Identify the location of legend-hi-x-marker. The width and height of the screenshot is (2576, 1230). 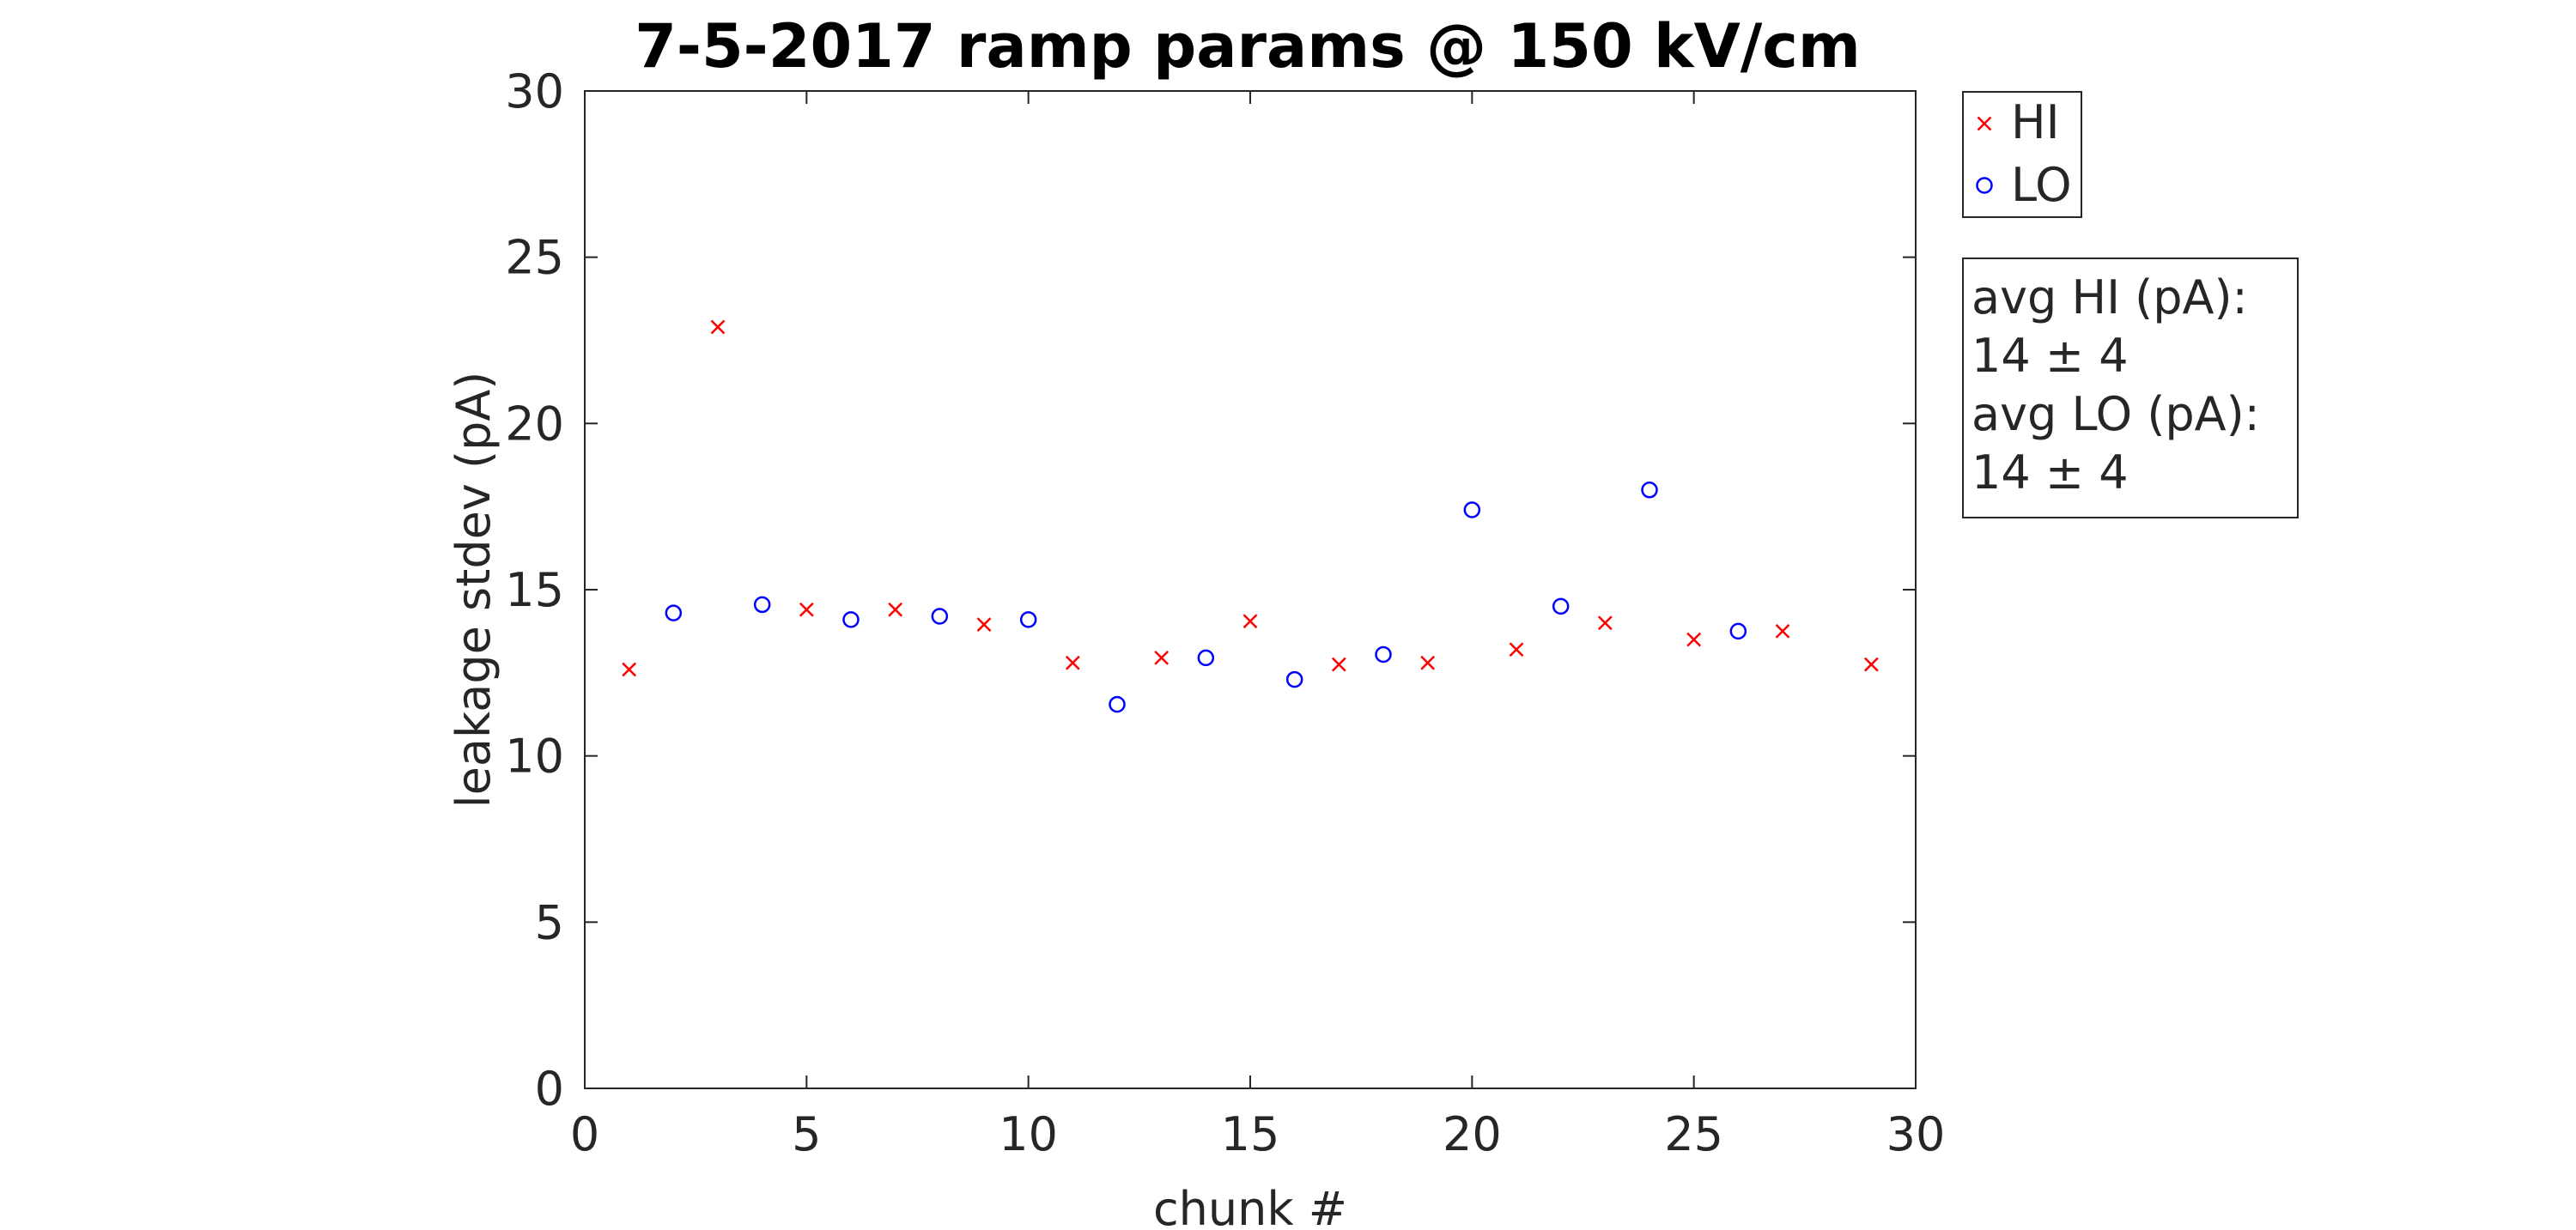
(1984, 123).